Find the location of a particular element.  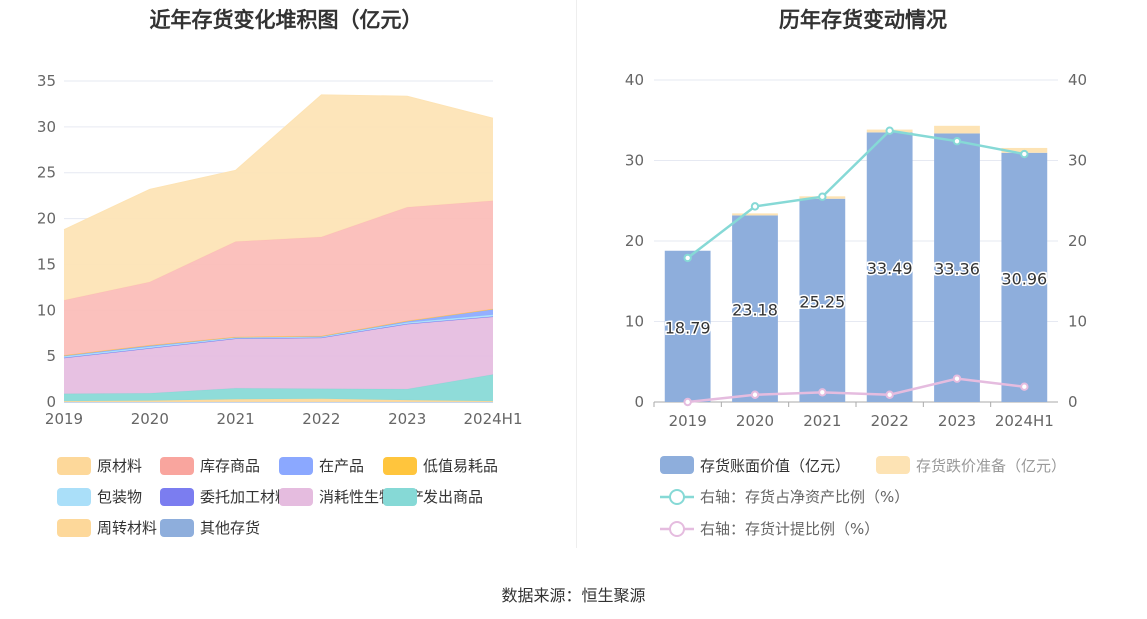

y-tick-label: 15 is located at coordinates (46, 264).